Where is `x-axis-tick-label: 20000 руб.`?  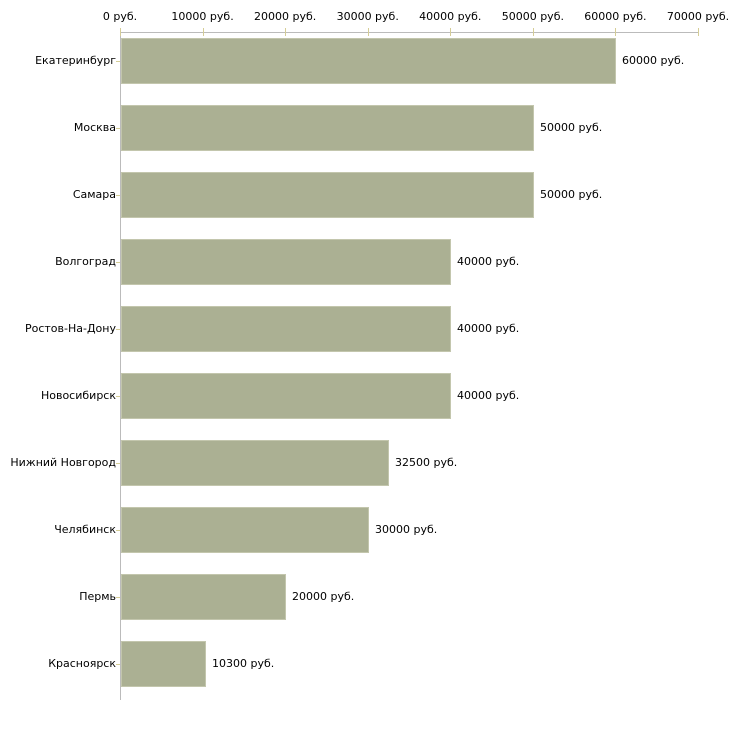
x-axis-tick-label: 20000 руб. is located at coordinates (285, 16).